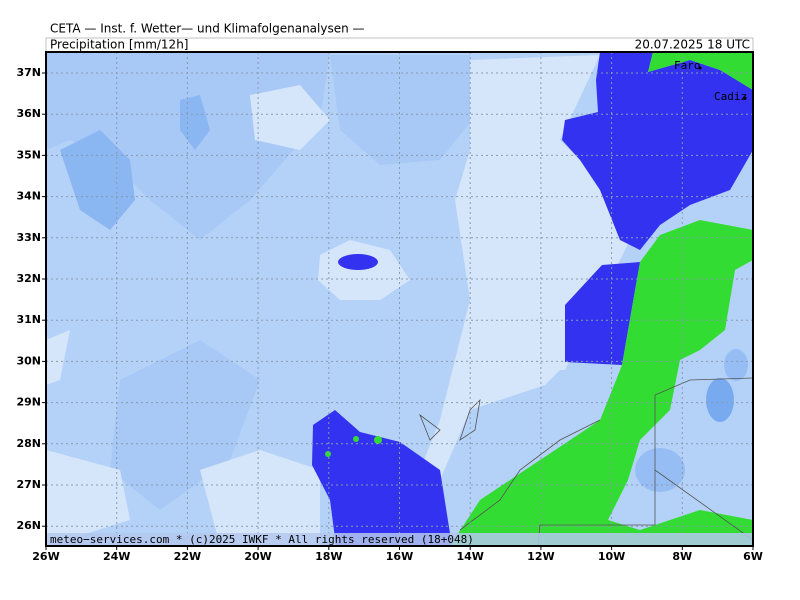 This screenshot has height=600, width=800. What do you see at coordinates (469, 556) in the screenshot?
I see `lon-label: 14W` at bounding box center [469, 556].